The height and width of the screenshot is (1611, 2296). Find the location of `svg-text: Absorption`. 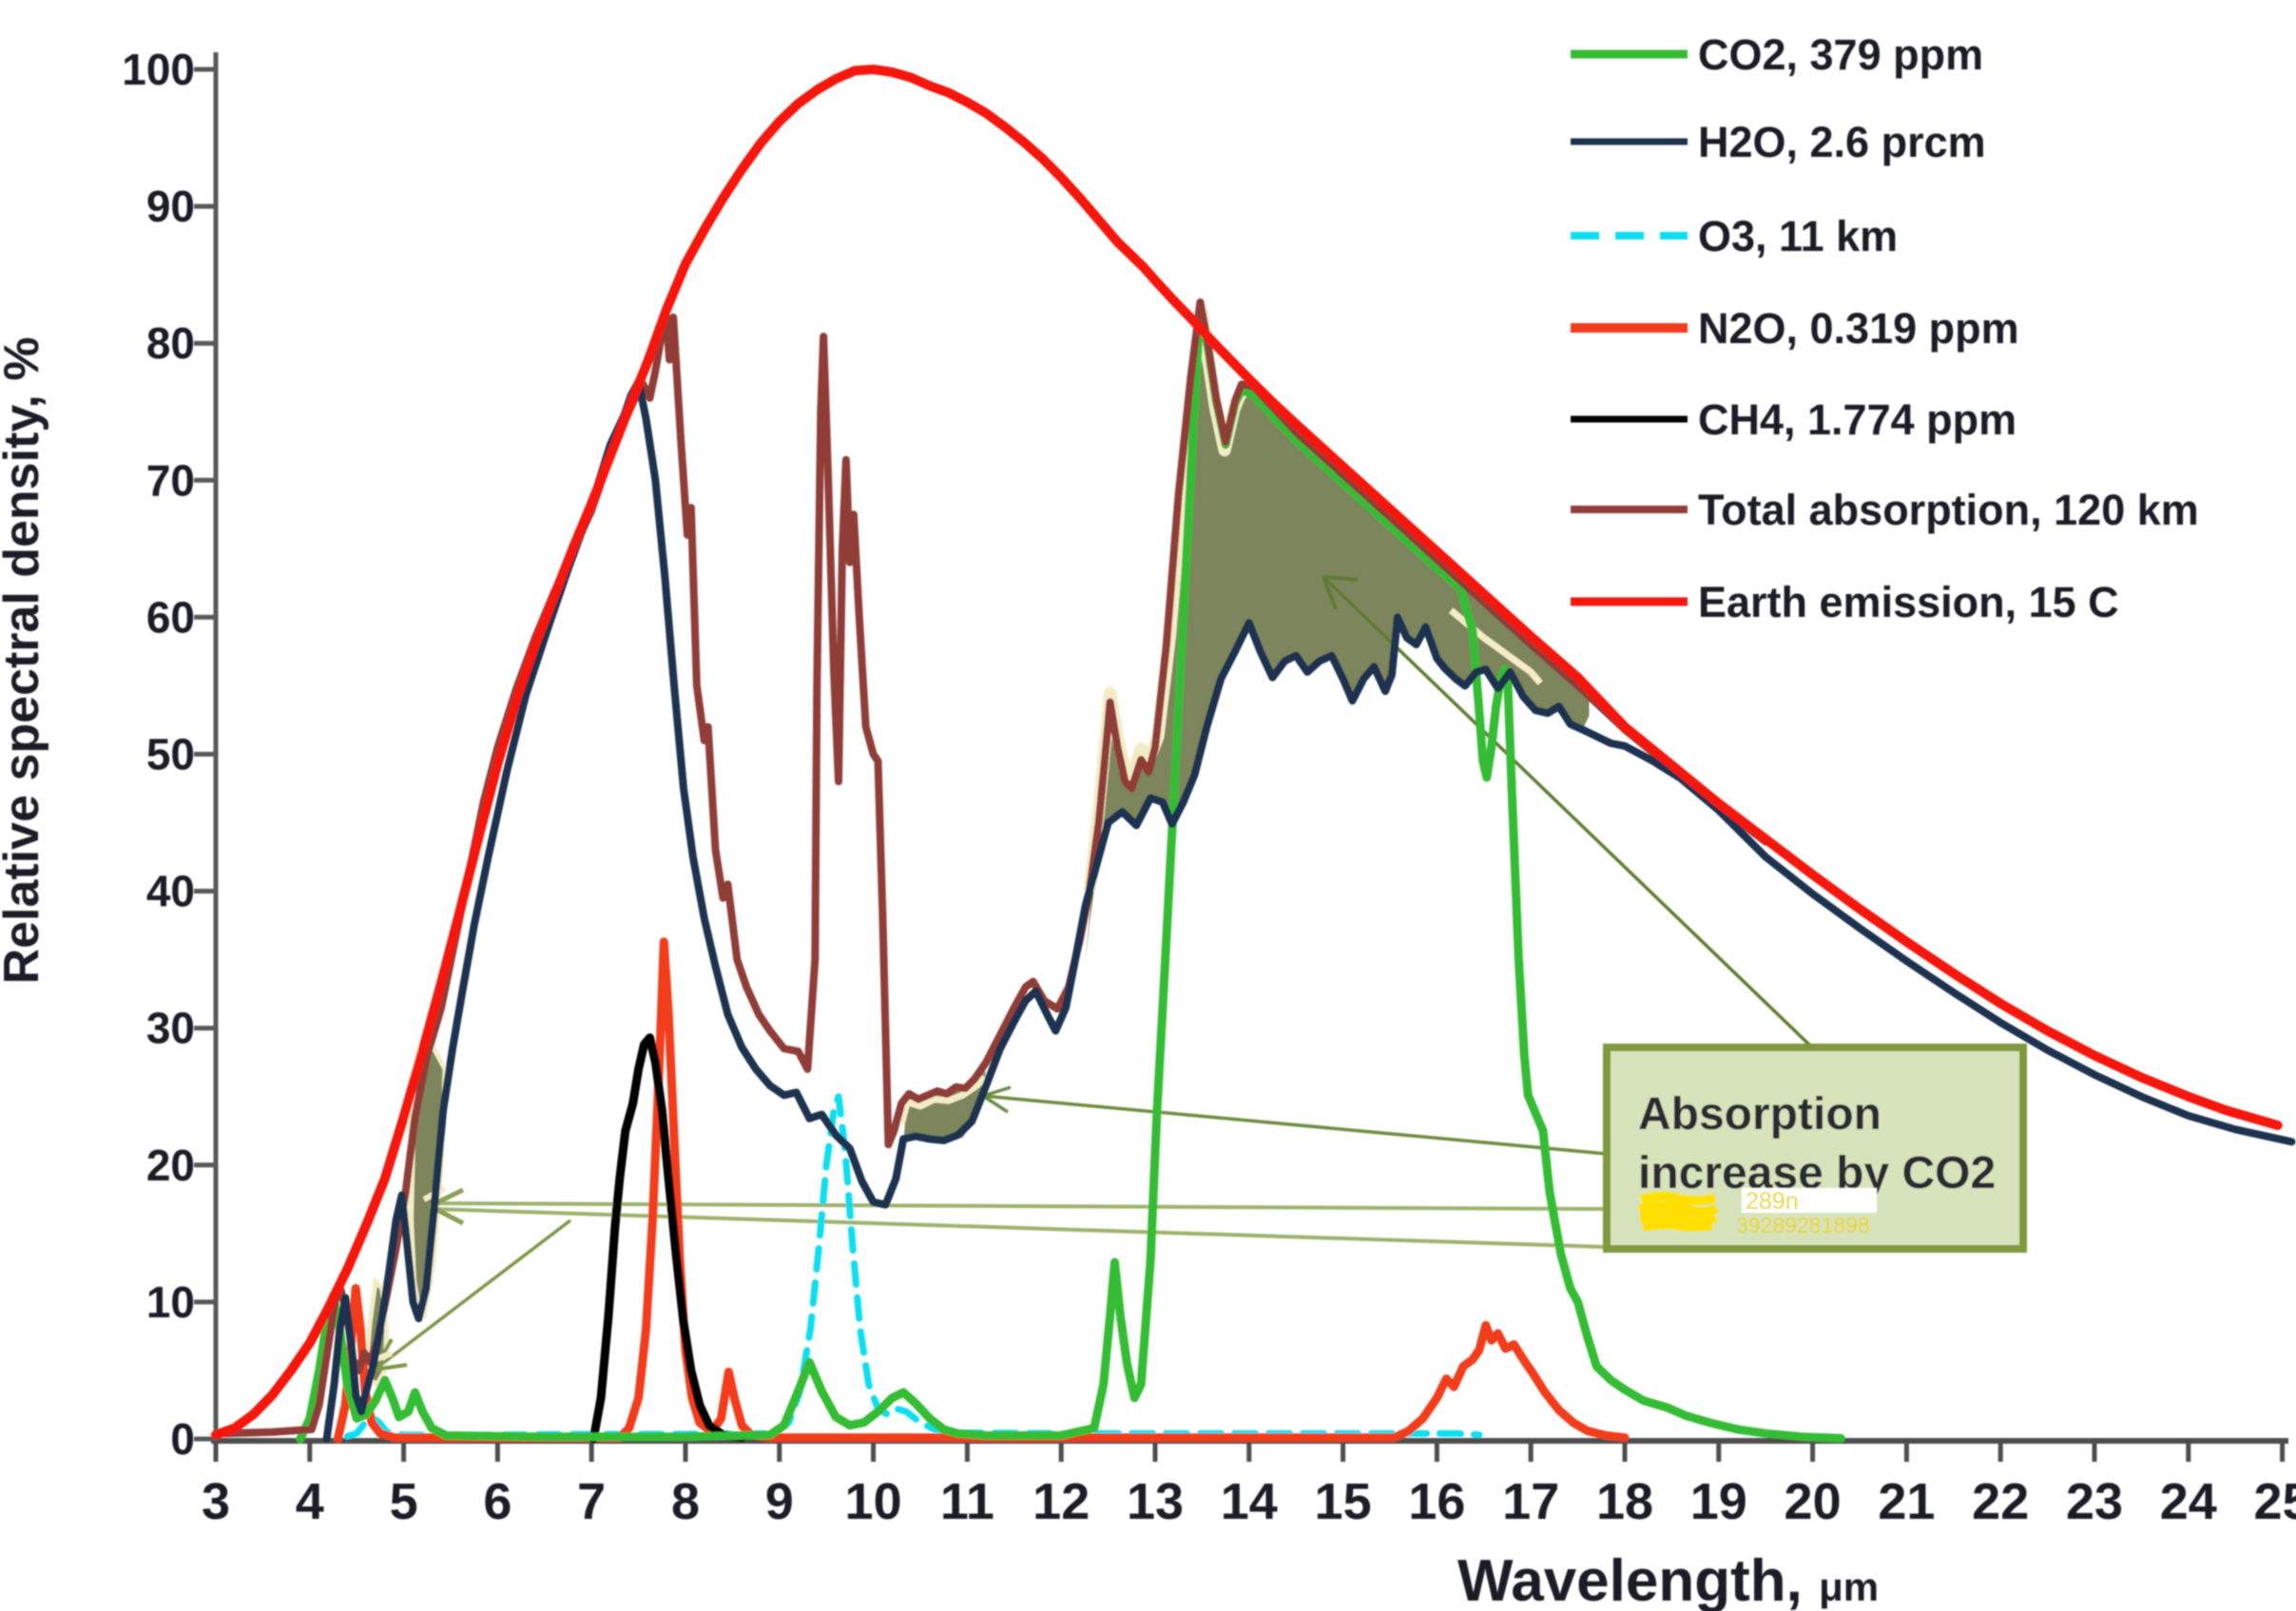

svg-text: Absorption is located at coordinates (1759, 1114).